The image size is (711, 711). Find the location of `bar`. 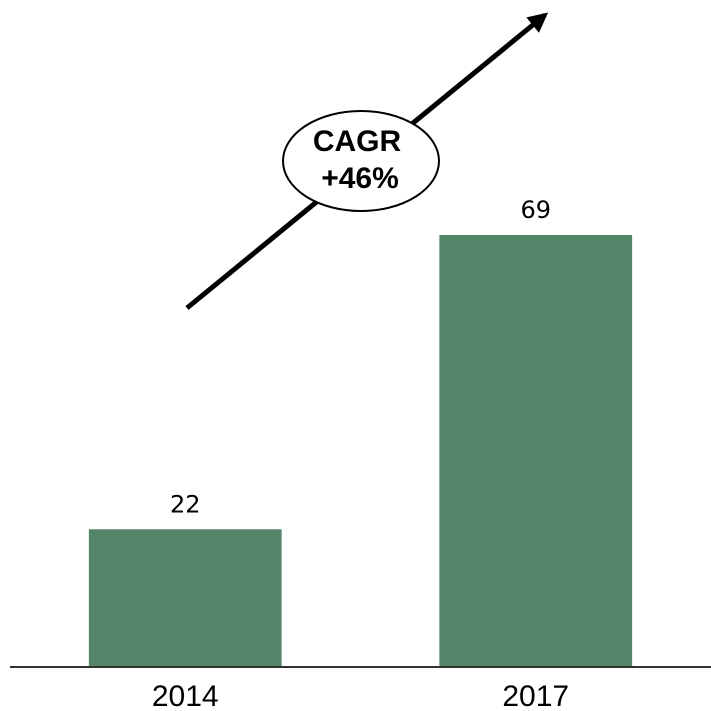

bar is located at coordinates (185, 598).